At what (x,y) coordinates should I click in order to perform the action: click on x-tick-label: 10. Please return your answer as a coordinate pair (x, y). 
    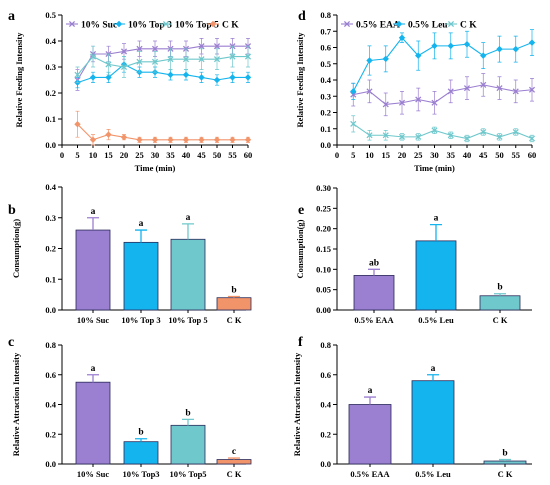
    Looking at the image, I should click on (93, 155).